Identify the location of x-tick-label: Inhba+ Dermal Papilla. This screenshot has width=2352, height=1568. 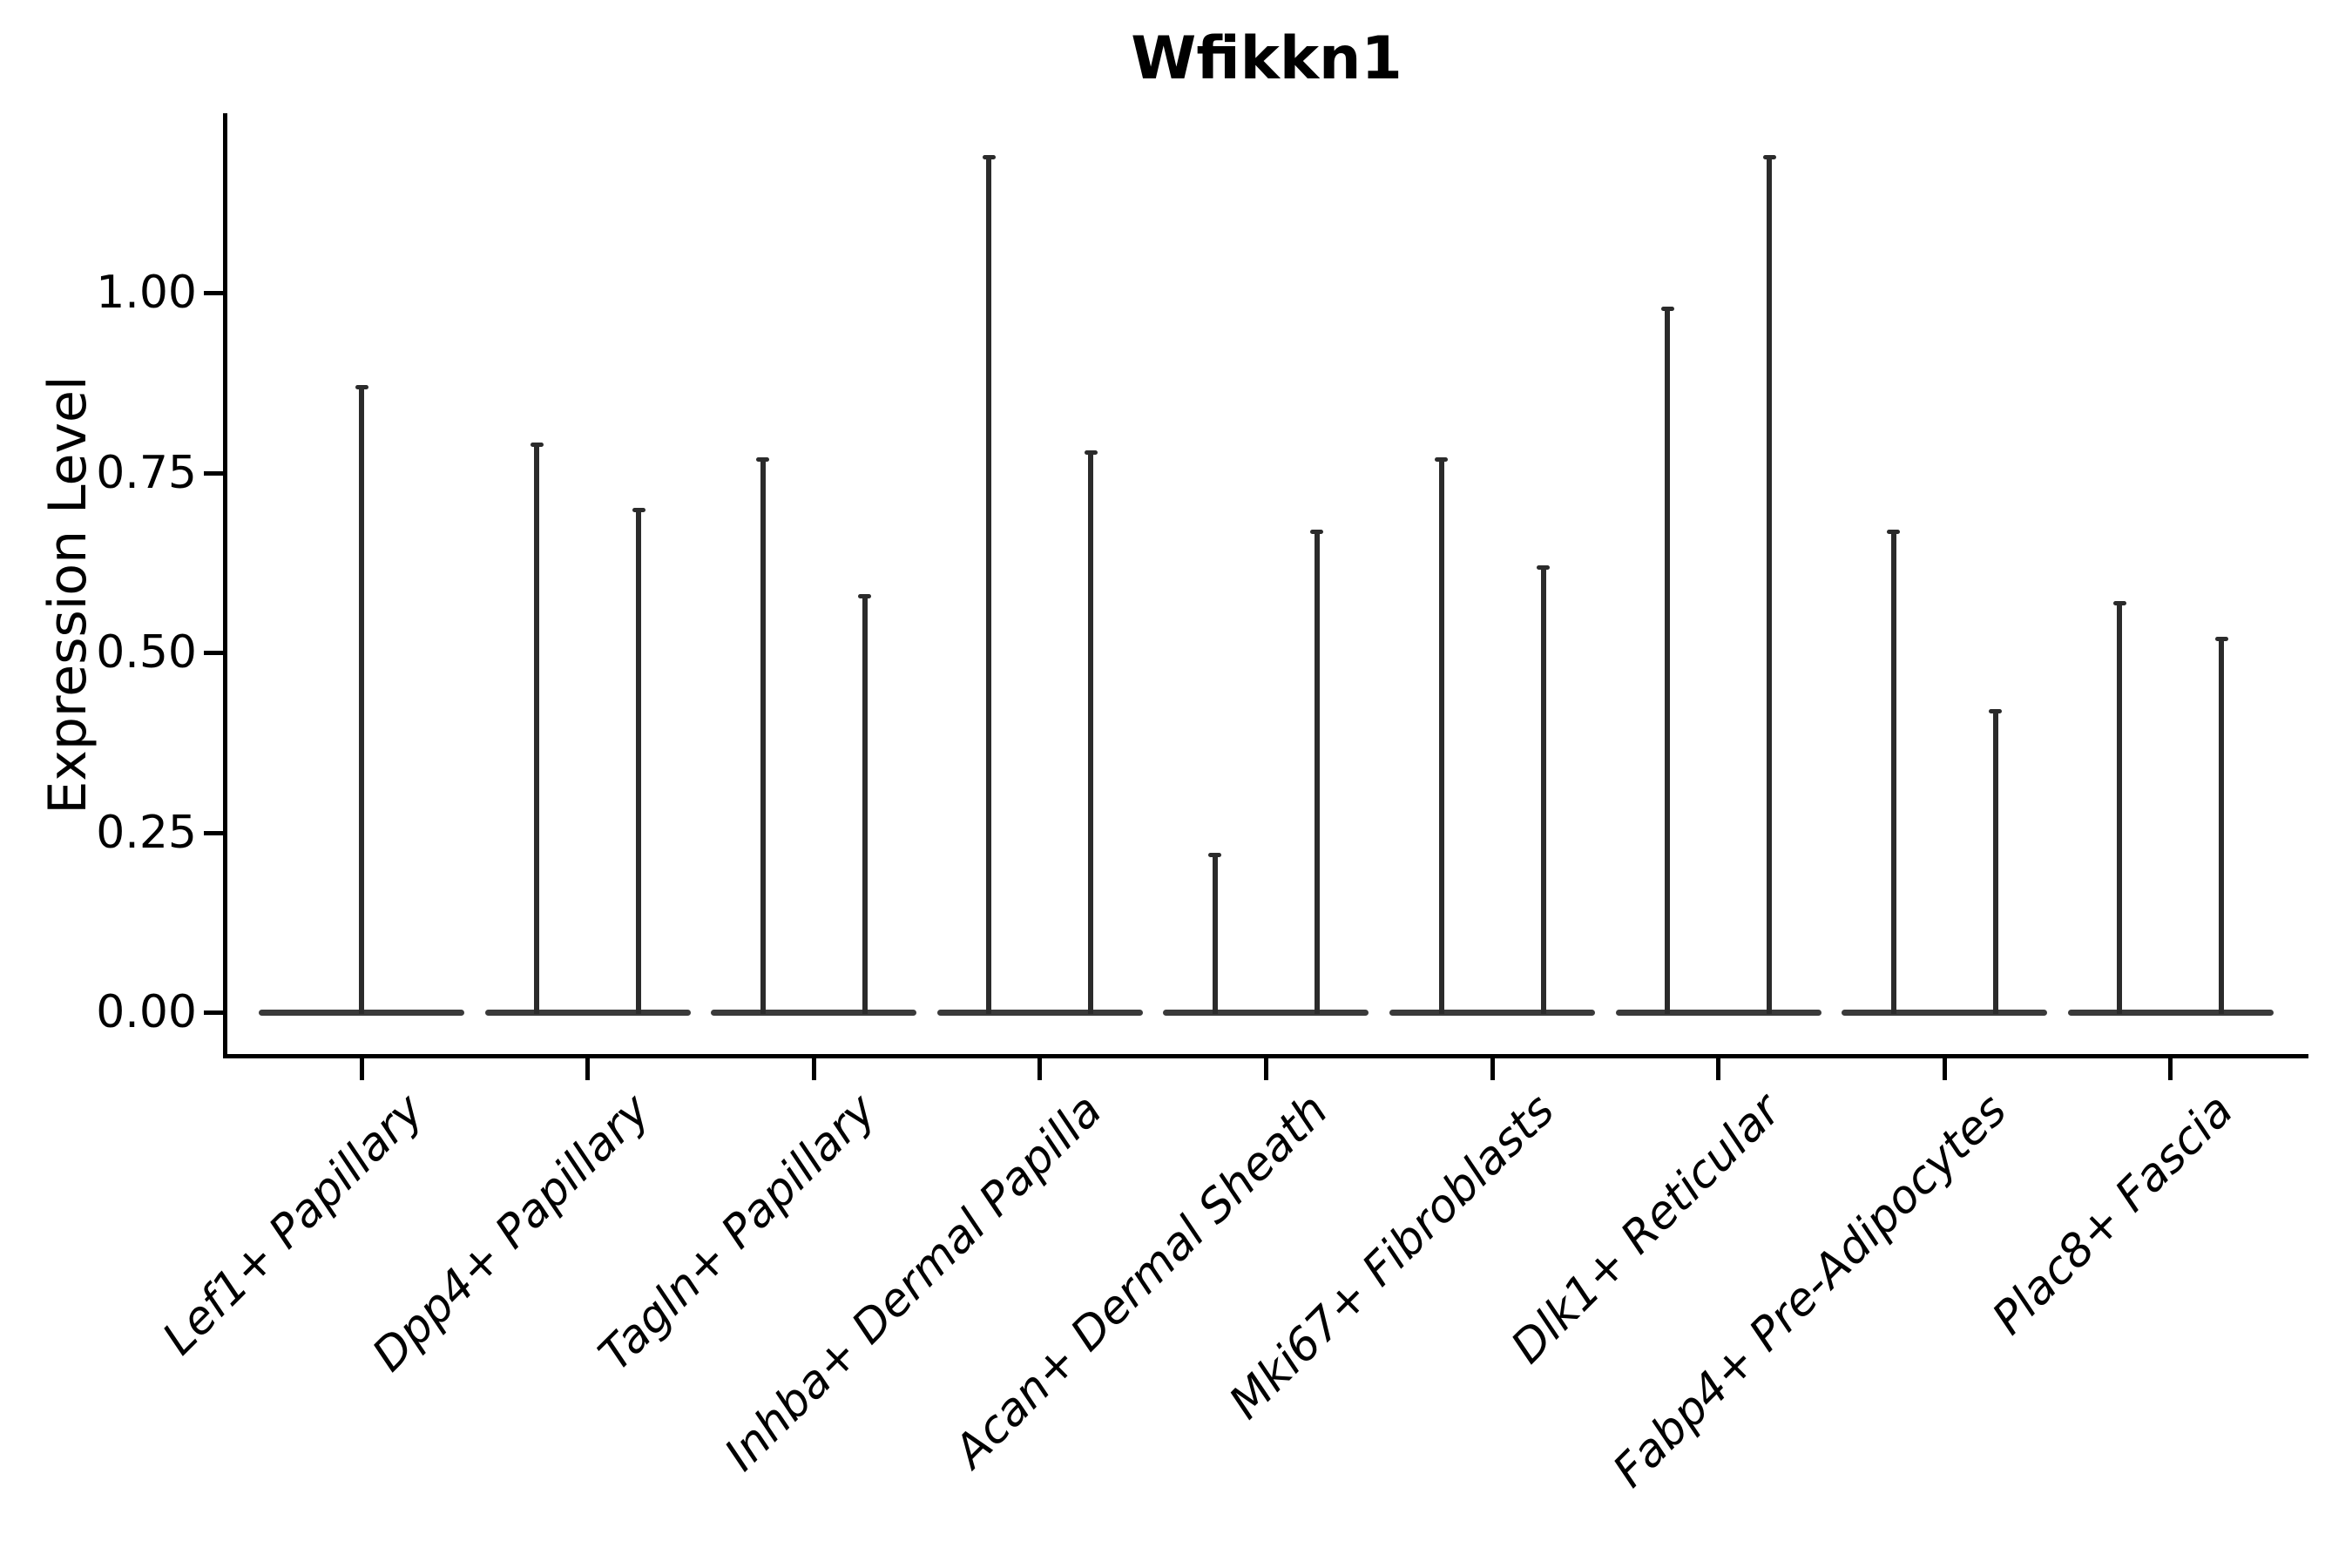
(914, 1283).